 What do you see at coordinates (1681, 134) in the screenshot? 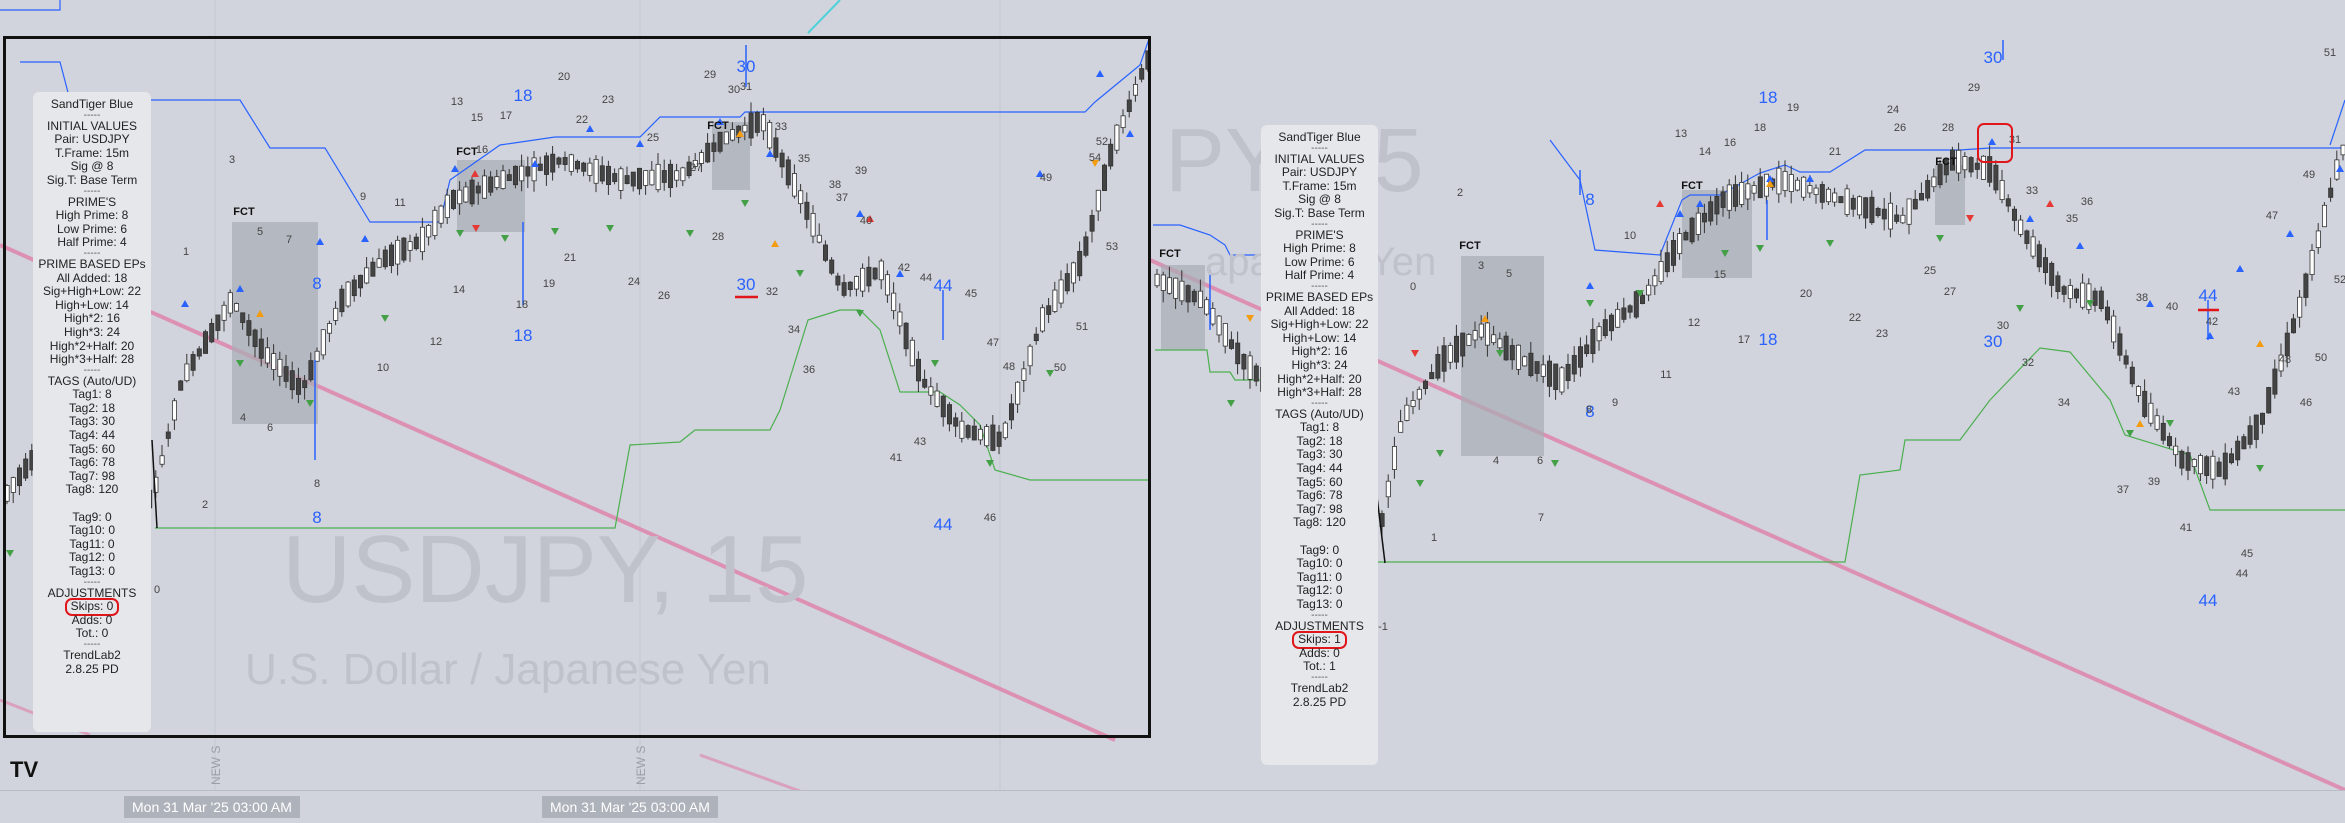
I see `count-label: 13` at bounding box center [1681, 134].